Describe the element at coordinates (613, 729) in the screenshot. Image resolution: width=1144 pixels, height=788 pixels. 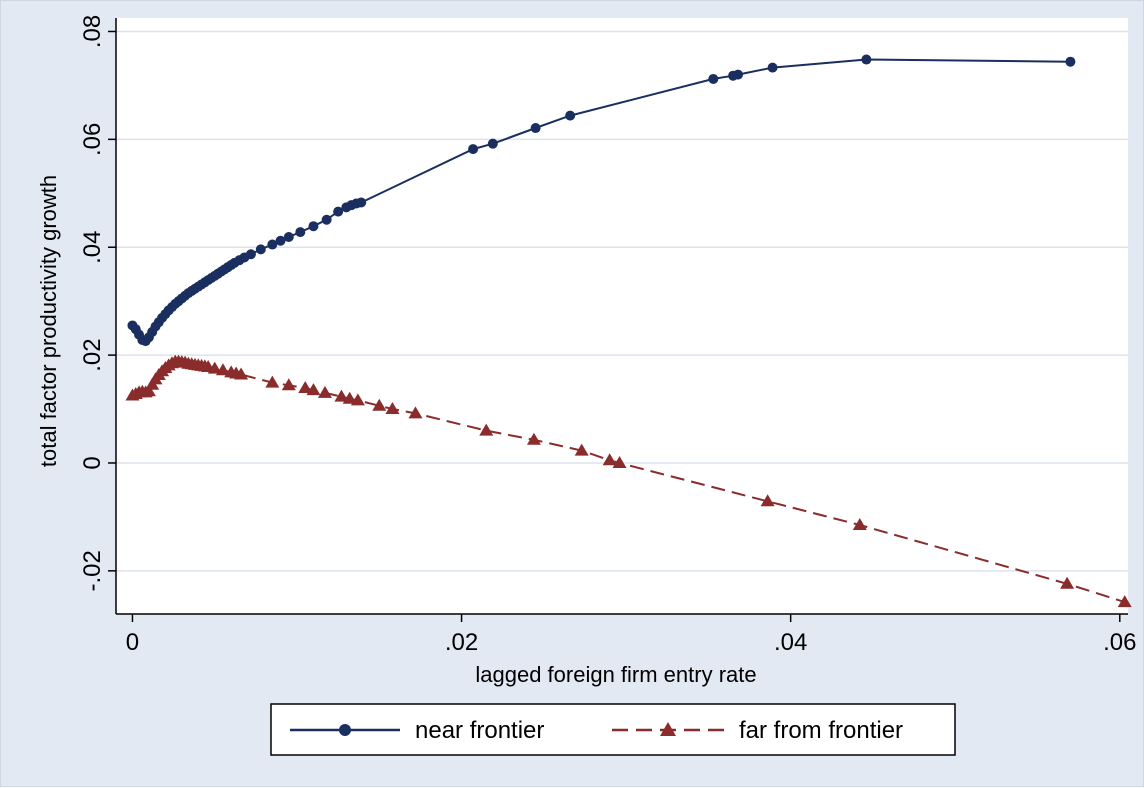
I see `legend: near frontier far from frontier` at that location.